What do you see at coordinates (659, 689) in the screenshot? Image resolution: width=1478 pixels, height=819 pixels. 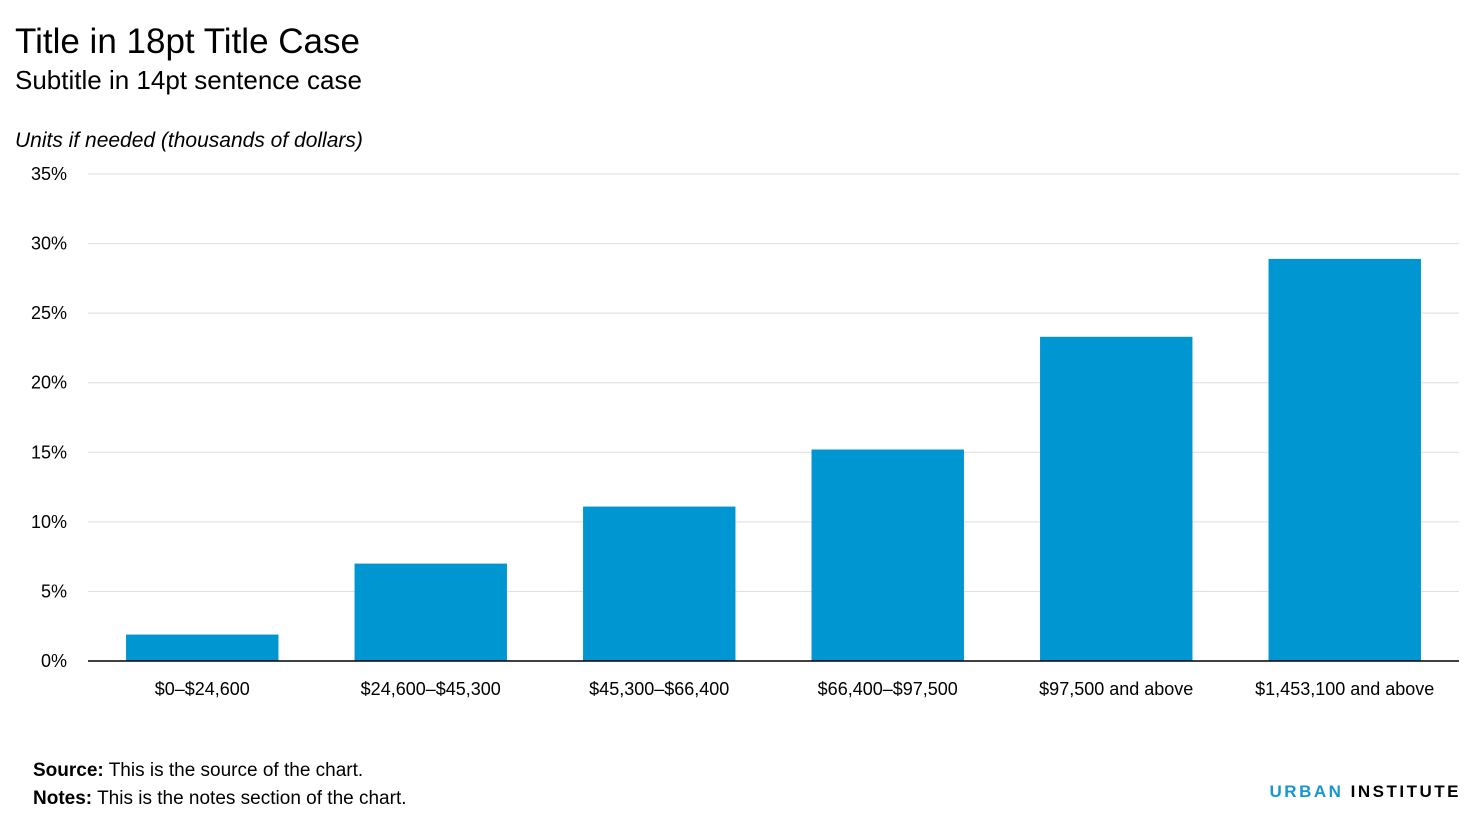 I see `x-tick-label: $45,300–$66,400` at bounding box center [659, 689].